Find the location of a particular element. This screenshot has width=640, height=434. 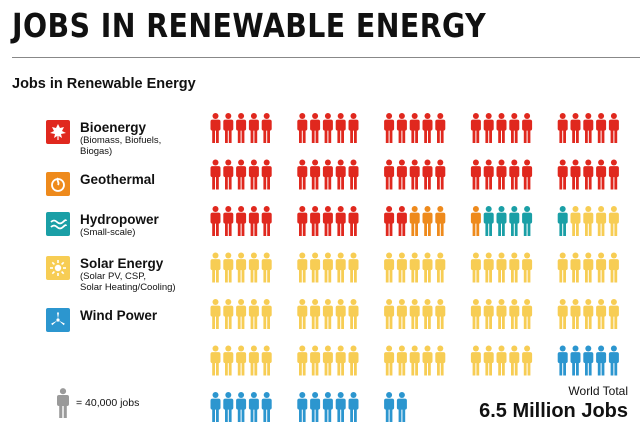

person-icon-hydropower is located at coordinates (527, 221).